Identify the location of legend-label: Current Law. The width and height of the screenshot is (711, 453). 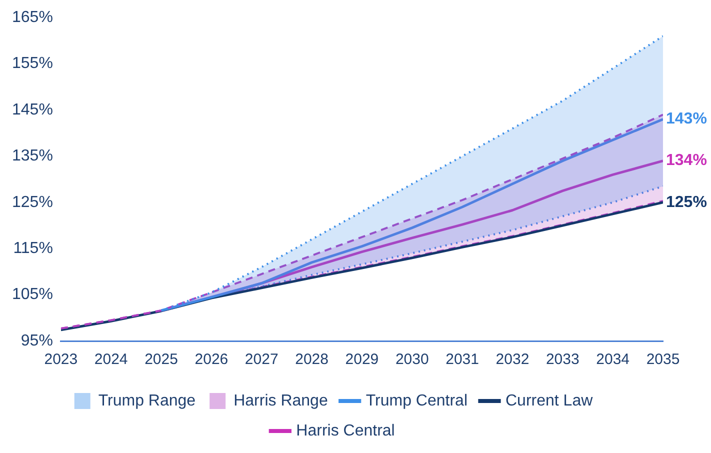
(549, 401).